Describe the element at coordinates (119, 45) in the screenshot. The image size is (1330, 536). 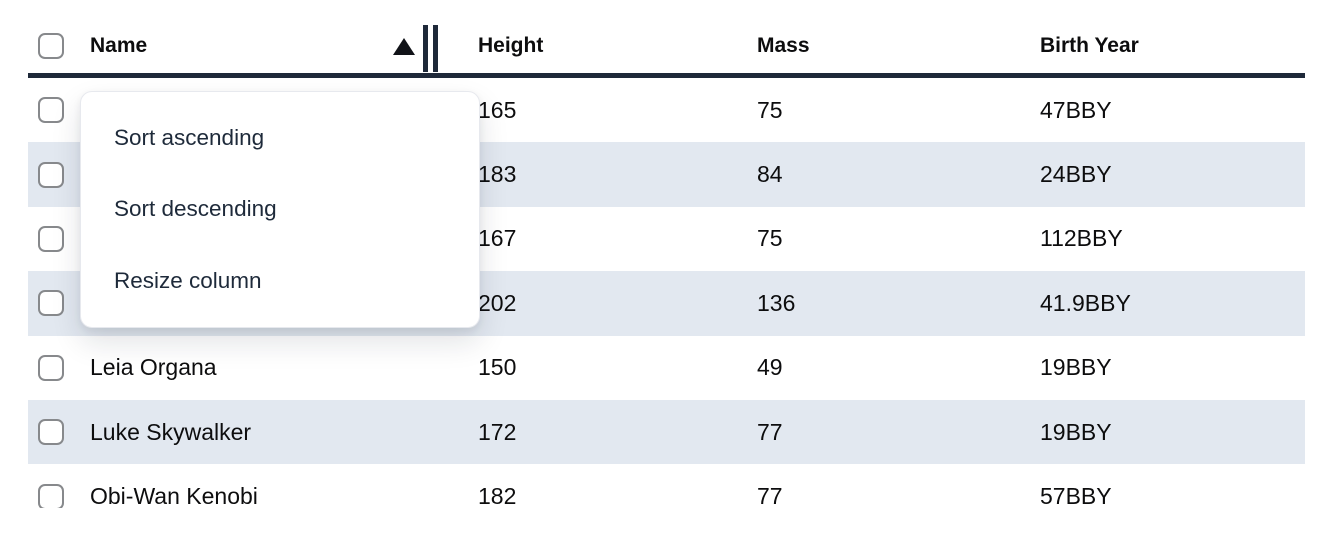
I see `column-header-name-label: Name` at that location.